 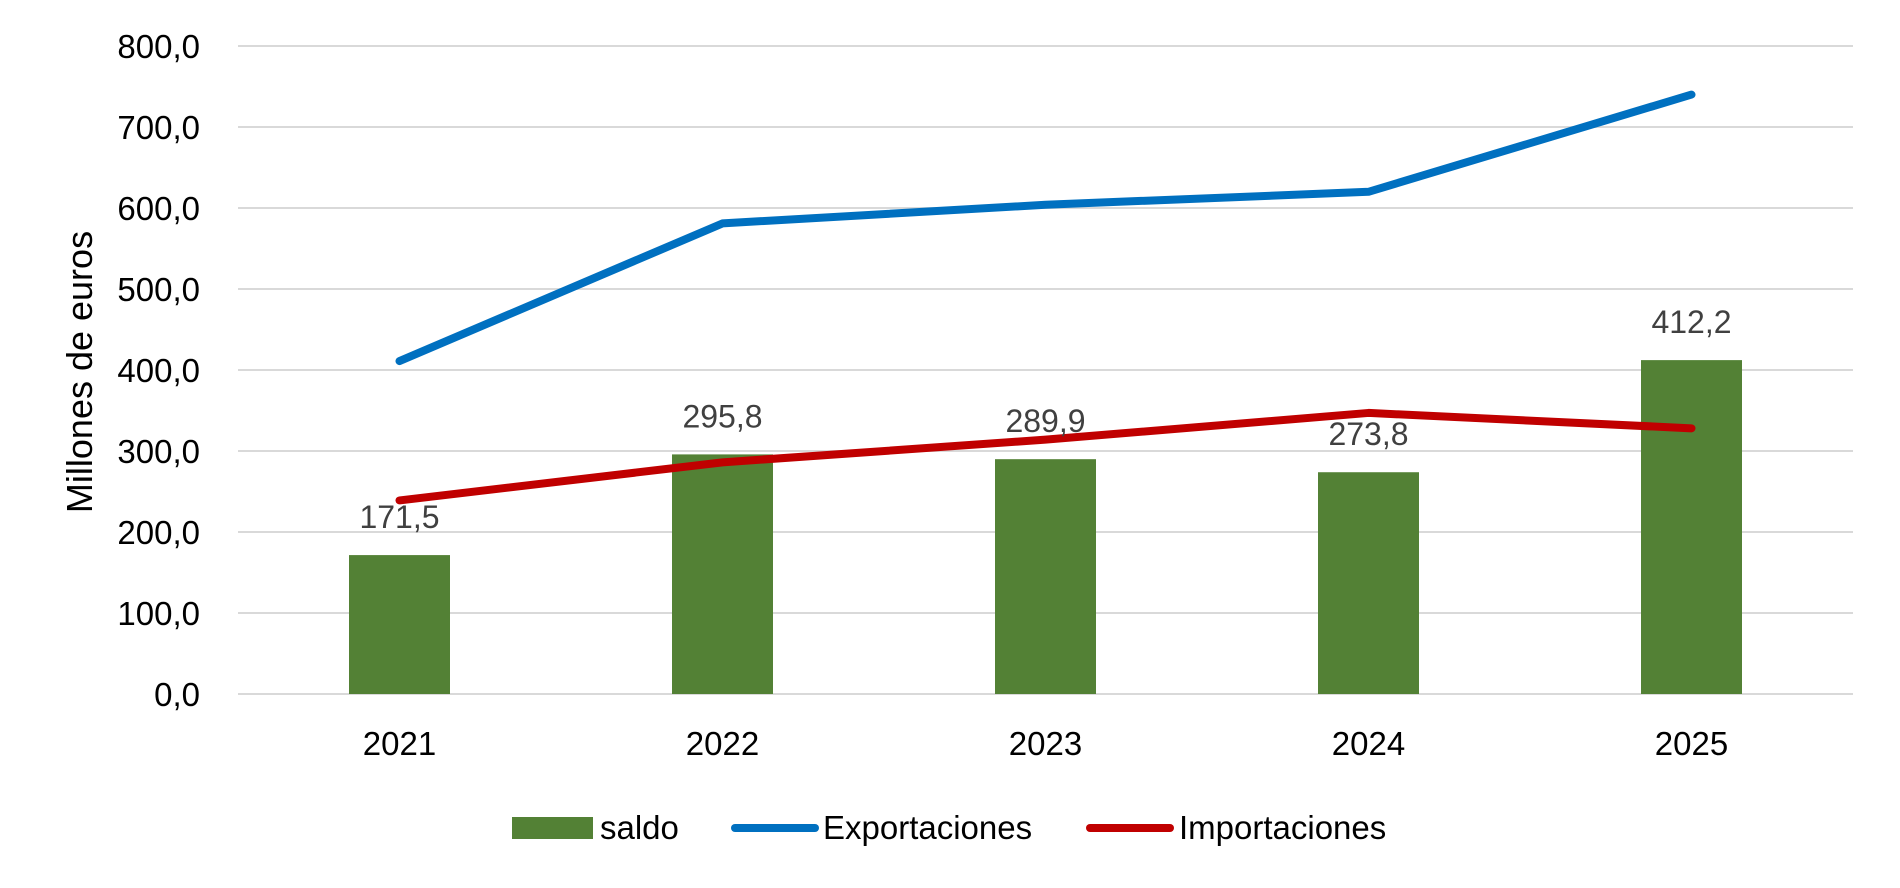 I want to click on y-tick-label: 0,0, so click(x=177, y=694).